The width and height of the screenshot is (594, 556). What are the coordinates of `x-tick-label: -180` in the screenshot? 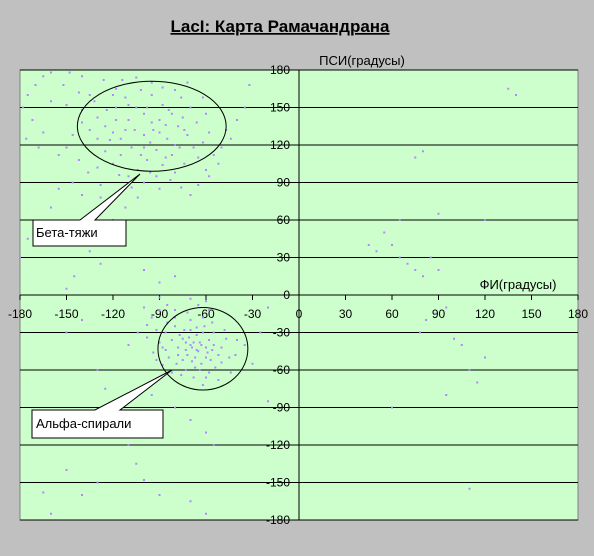 It's located at (20, 314).